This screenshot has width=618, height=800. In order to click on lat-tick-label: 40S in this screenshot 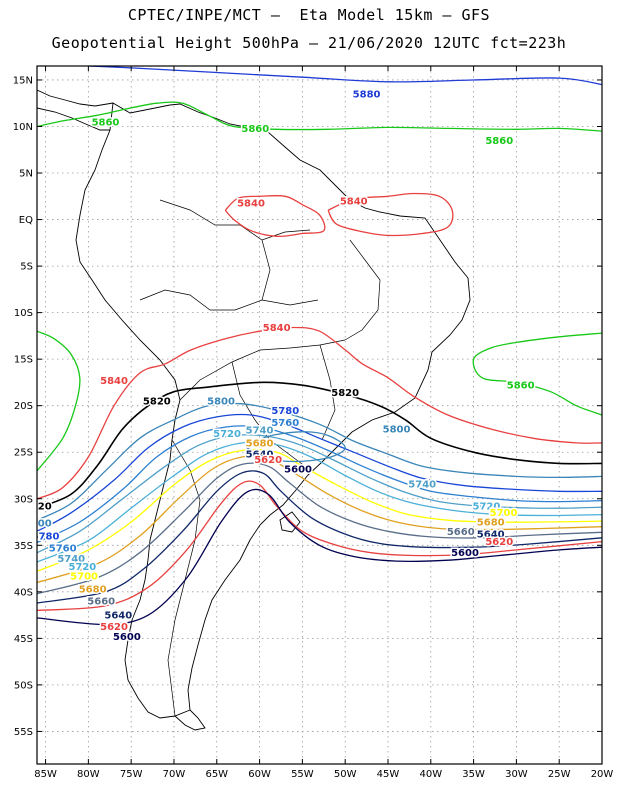, I will do `click(23, 592)`.